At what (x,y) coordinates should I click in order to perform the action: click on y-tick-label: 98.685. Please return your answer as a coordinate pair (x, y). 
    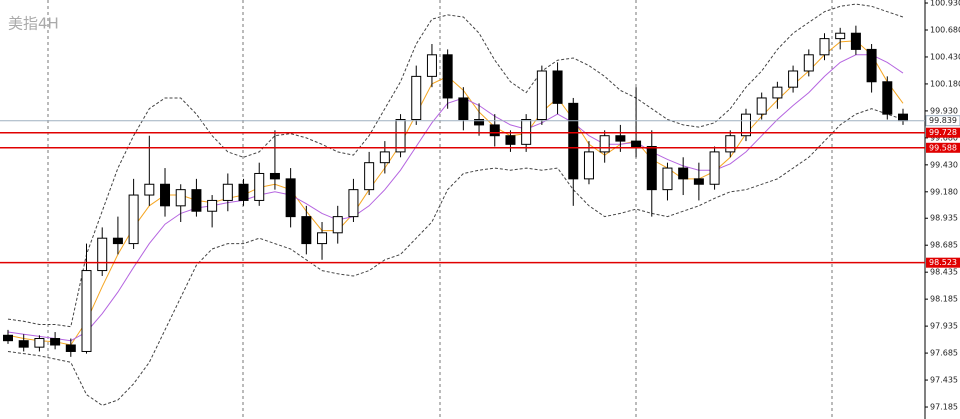
    Looking at the image, I should click on (944, 245).